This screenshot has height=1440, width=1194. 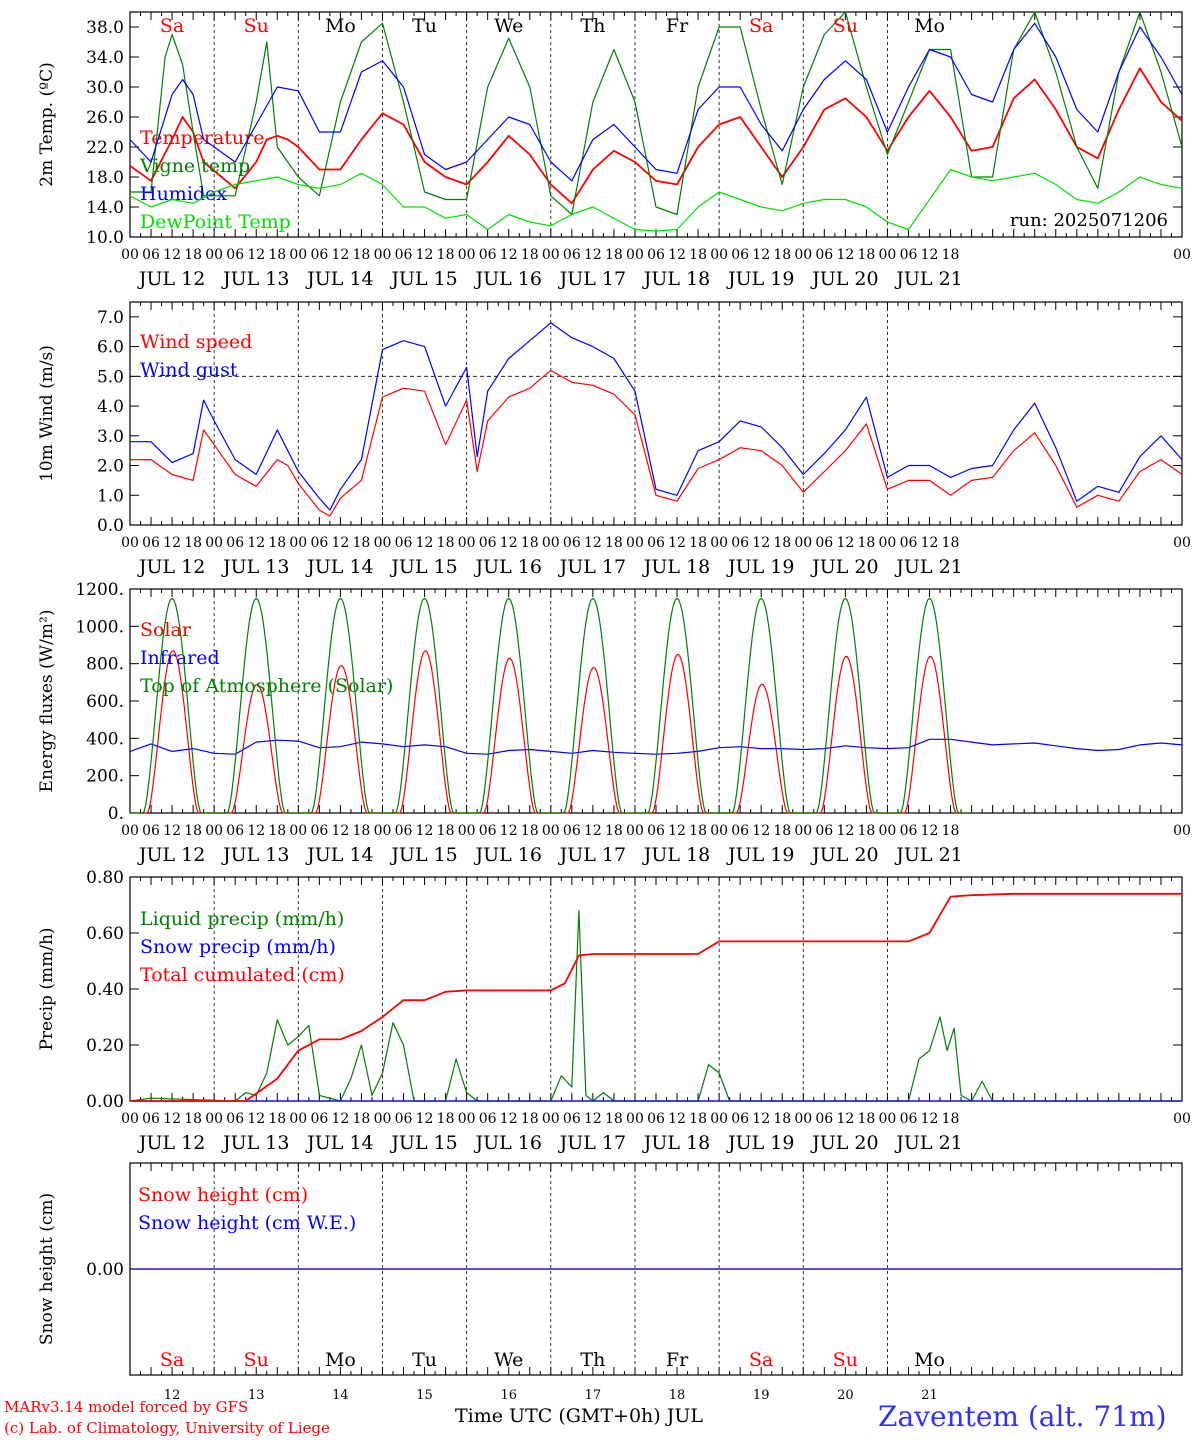 What do you see at coordinates (845, 831) in the screenshot?
I see `panel-3-hour-label: 12` at bounding box center [845, 831].